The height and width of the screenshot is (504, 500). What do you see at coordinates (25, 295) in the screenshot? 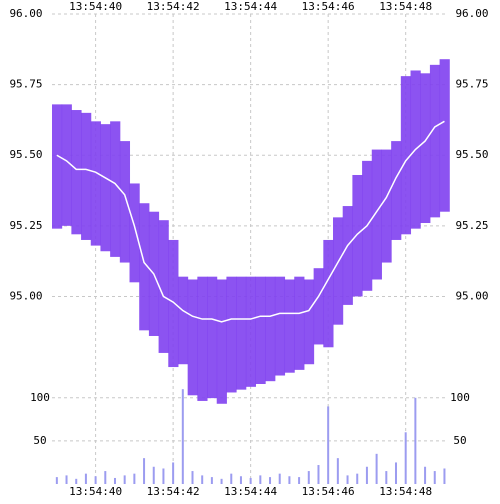
I see `y-tick-label: 95.00` at bounding box center [25, 295].